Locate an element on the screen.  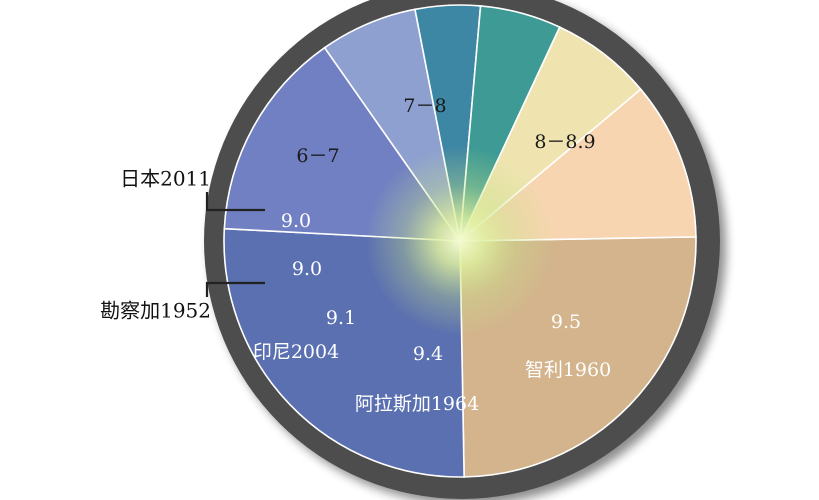
slice-value-label-6: 6－7 is located at coordinates (317, 156).